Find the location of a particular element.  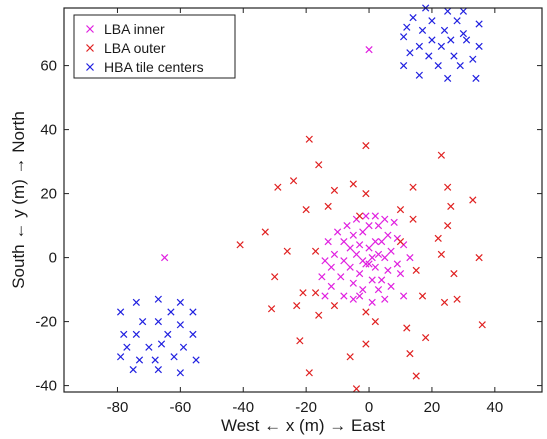

legend-box is located at coordinates (154, 46).